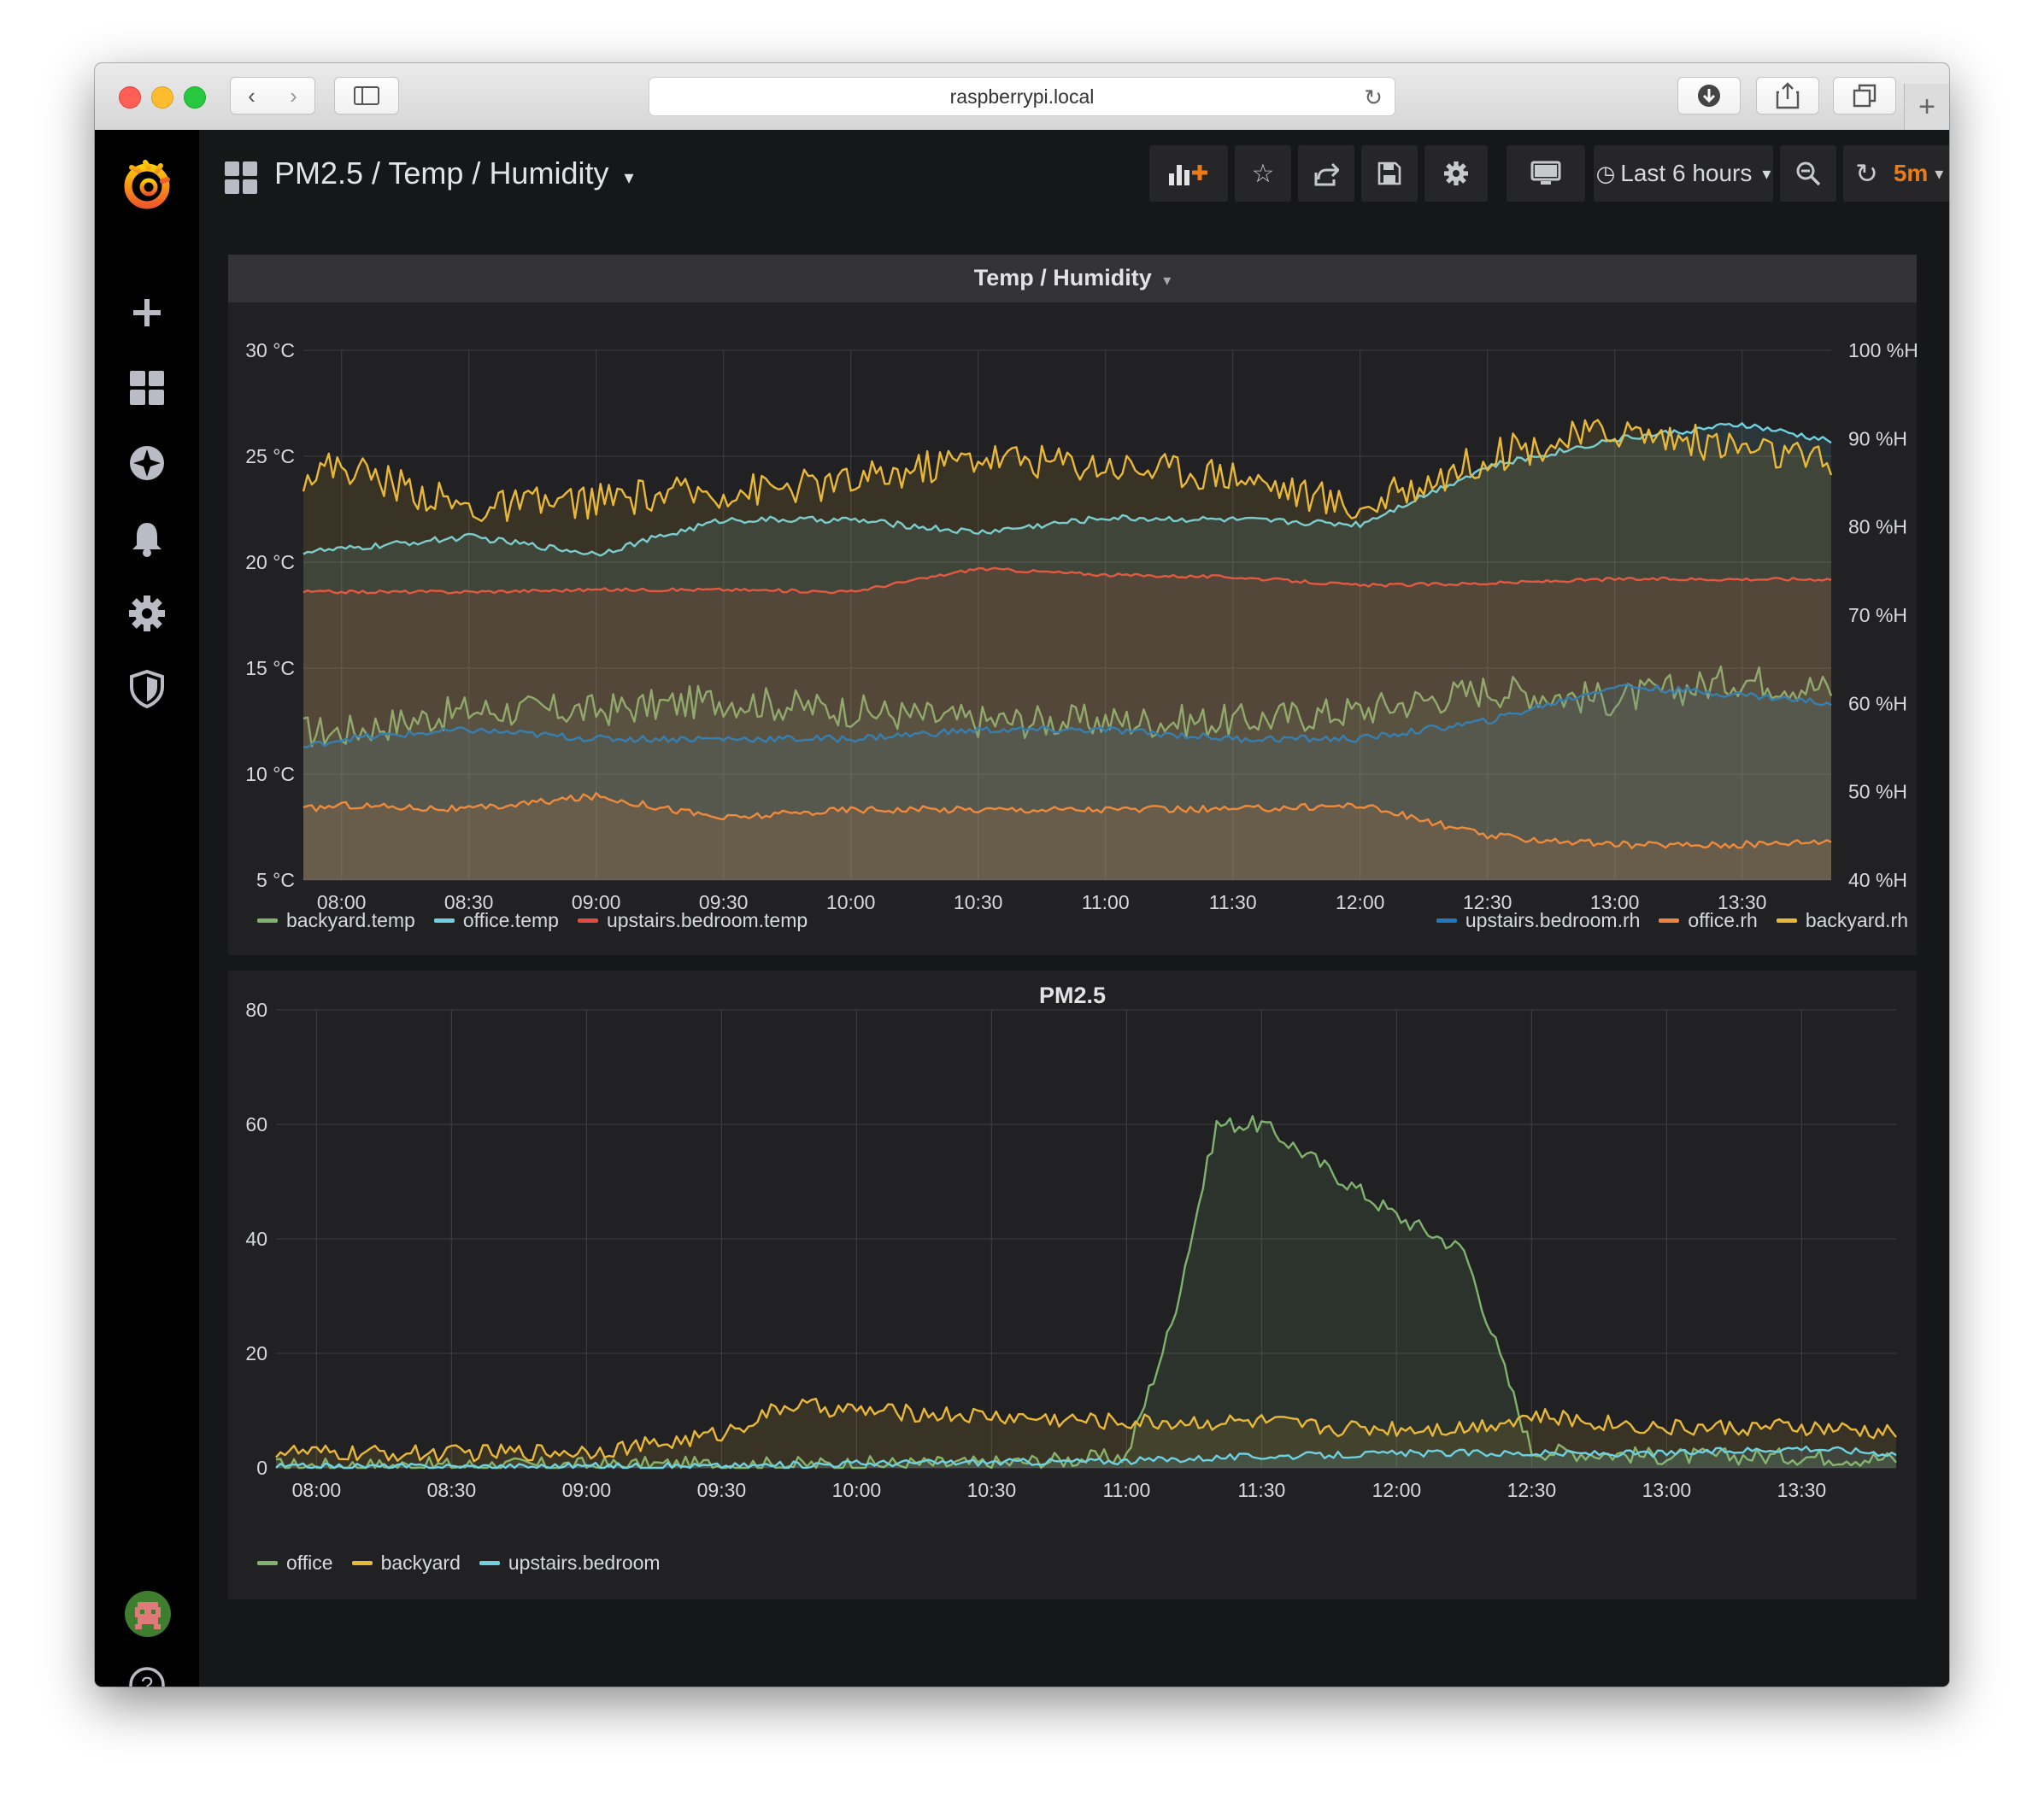 The width and height of the screenshot is (2044, 1813). I want to click on refresh-picker: ↻ 5m ▾, so click(1896, 173).